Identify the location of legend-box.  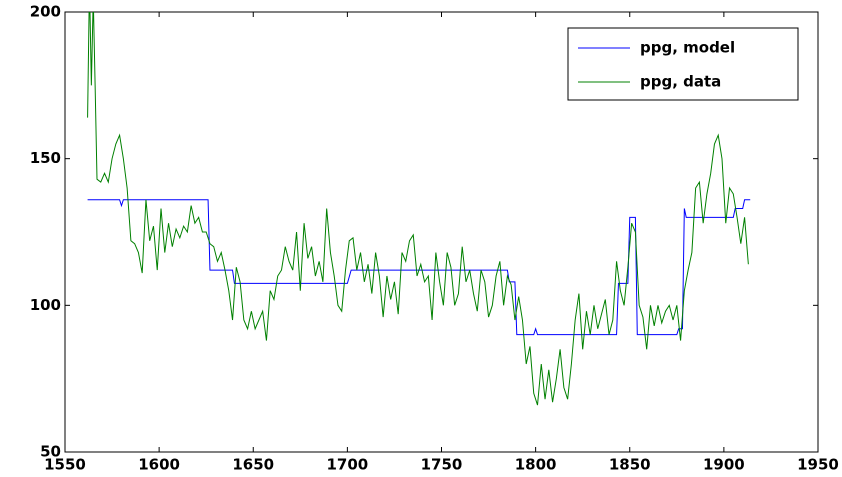
(683, 64).